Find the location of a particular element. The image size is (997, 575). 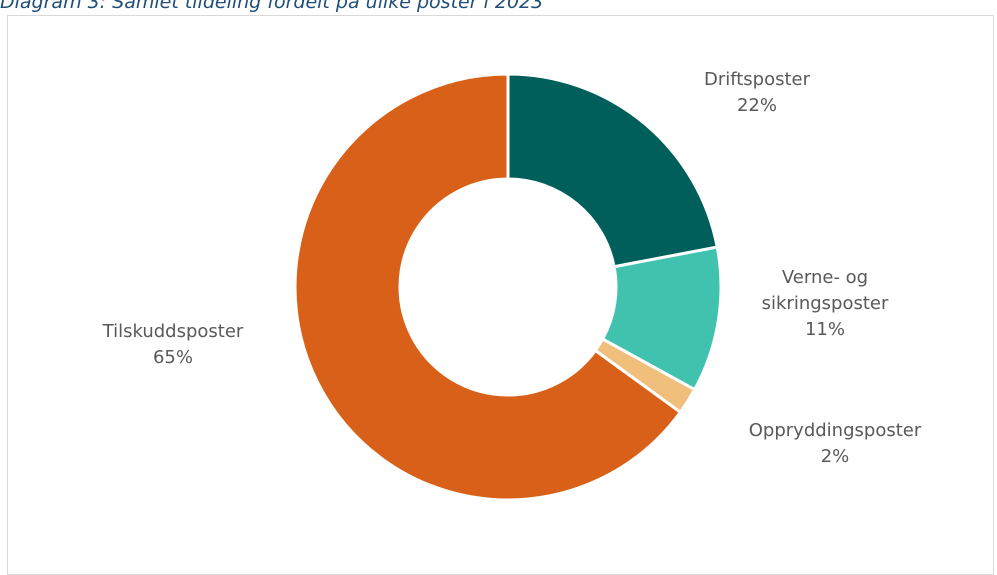

slice-percent-label-3: 65% is located at coordinates (173, 357).